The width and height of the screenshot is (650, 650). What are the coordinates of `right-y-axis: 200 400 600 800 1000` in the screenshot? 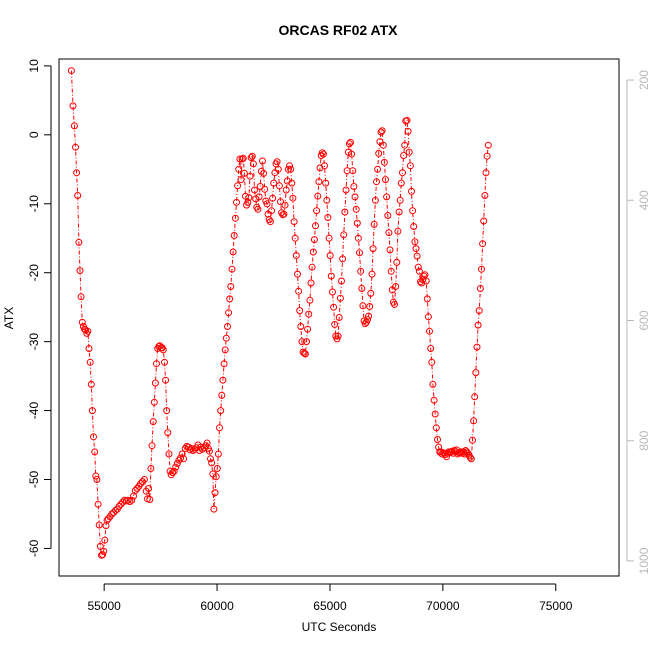 It's located at (638, 322).